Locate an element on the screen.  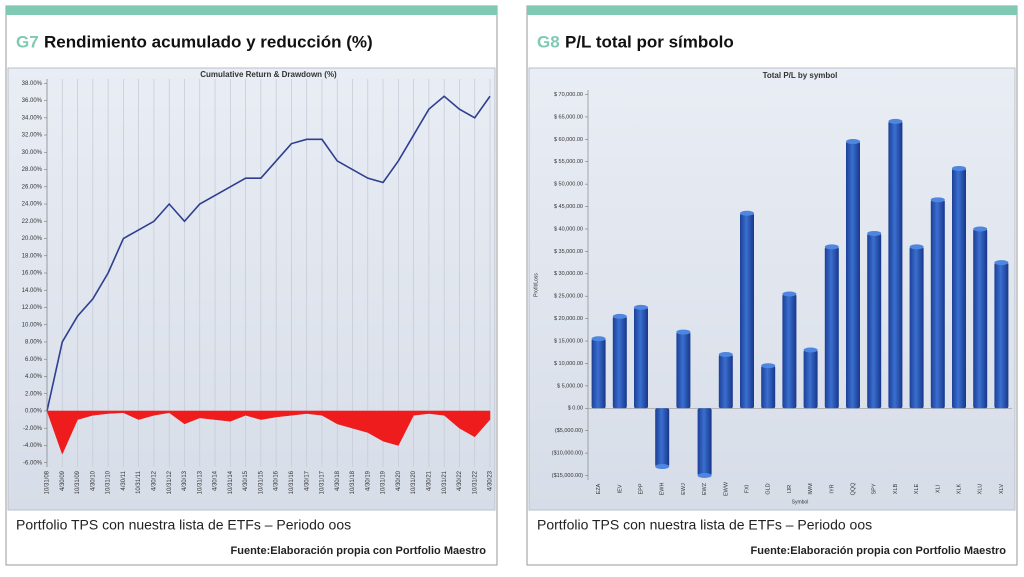
x-tick-label: 10/31/09 is located at coordinates (78, 482).